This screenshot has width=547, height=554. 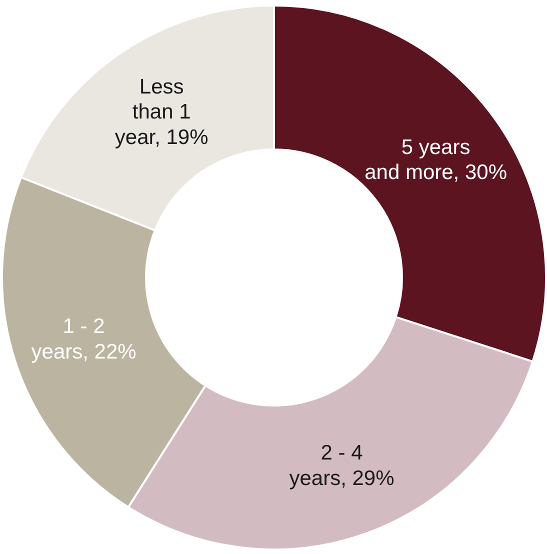 I want to click on slice-label: 1 - 2 years, 22%, so click(x=83, y=339).